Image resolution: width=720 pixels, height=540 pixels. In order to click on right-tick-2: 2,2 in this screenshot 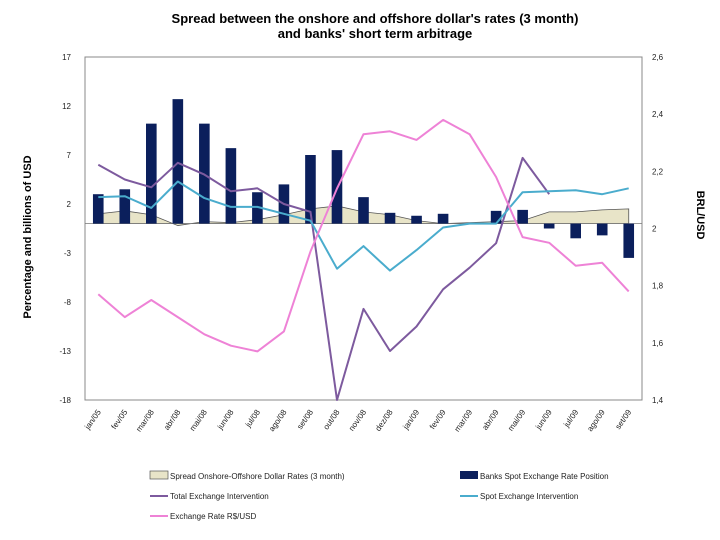, I will do `click(658, 171)`.